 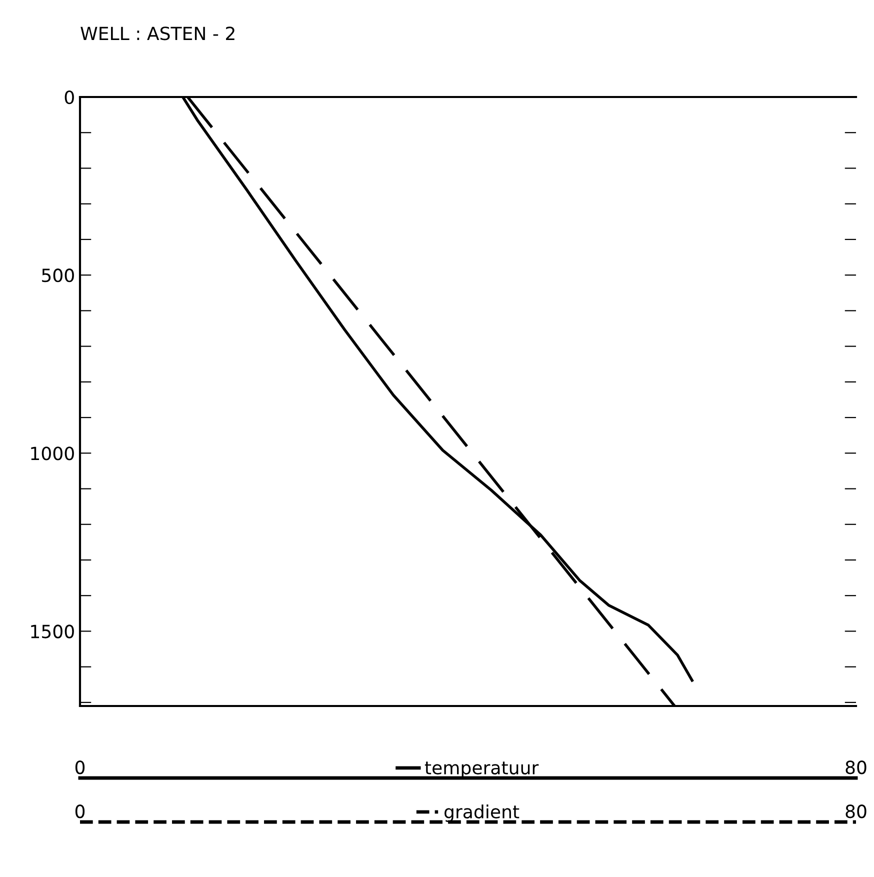 I want to click on legend-label: temperatuur, so click(x=481, y=770).